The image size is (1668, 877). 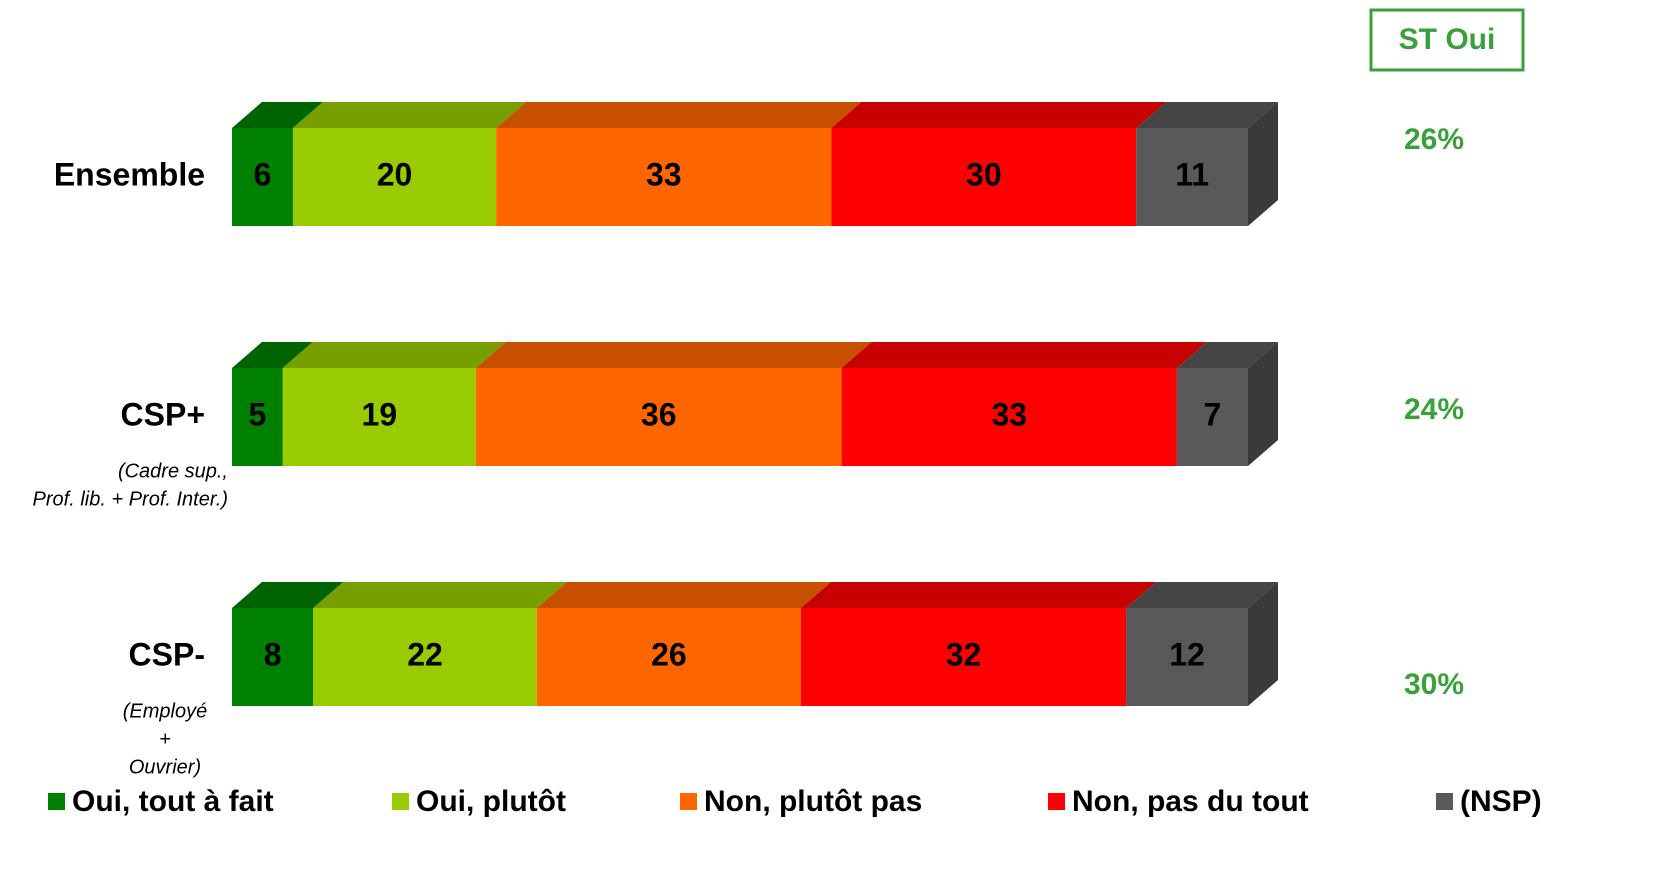 I want to click on st-oui-value: 30%, so click(x=1434, y=684).